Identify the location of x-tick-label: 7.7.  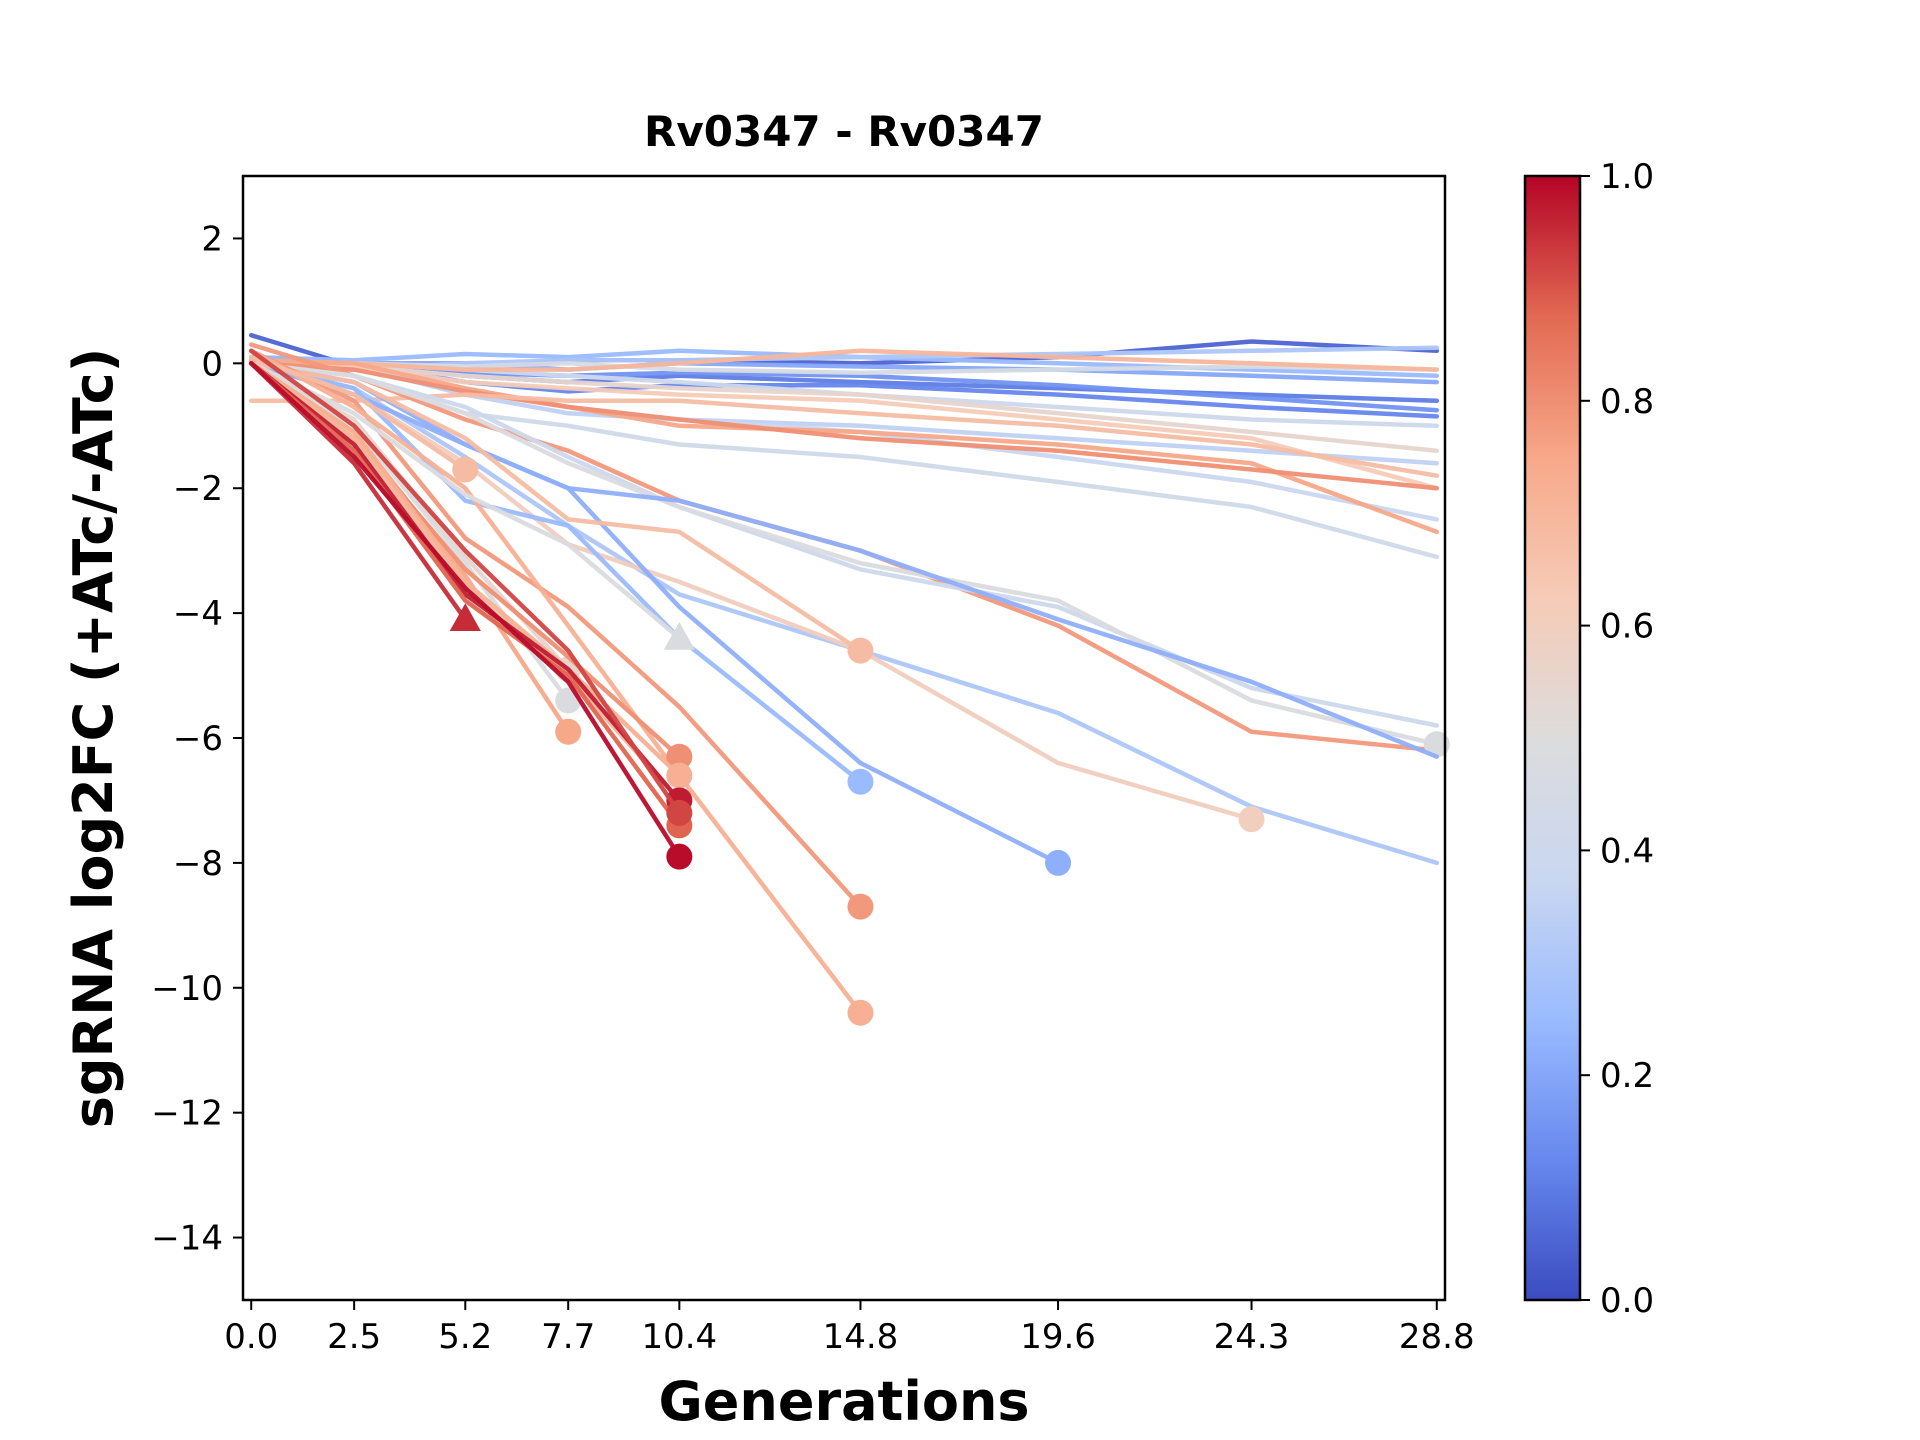
(568, 1337).